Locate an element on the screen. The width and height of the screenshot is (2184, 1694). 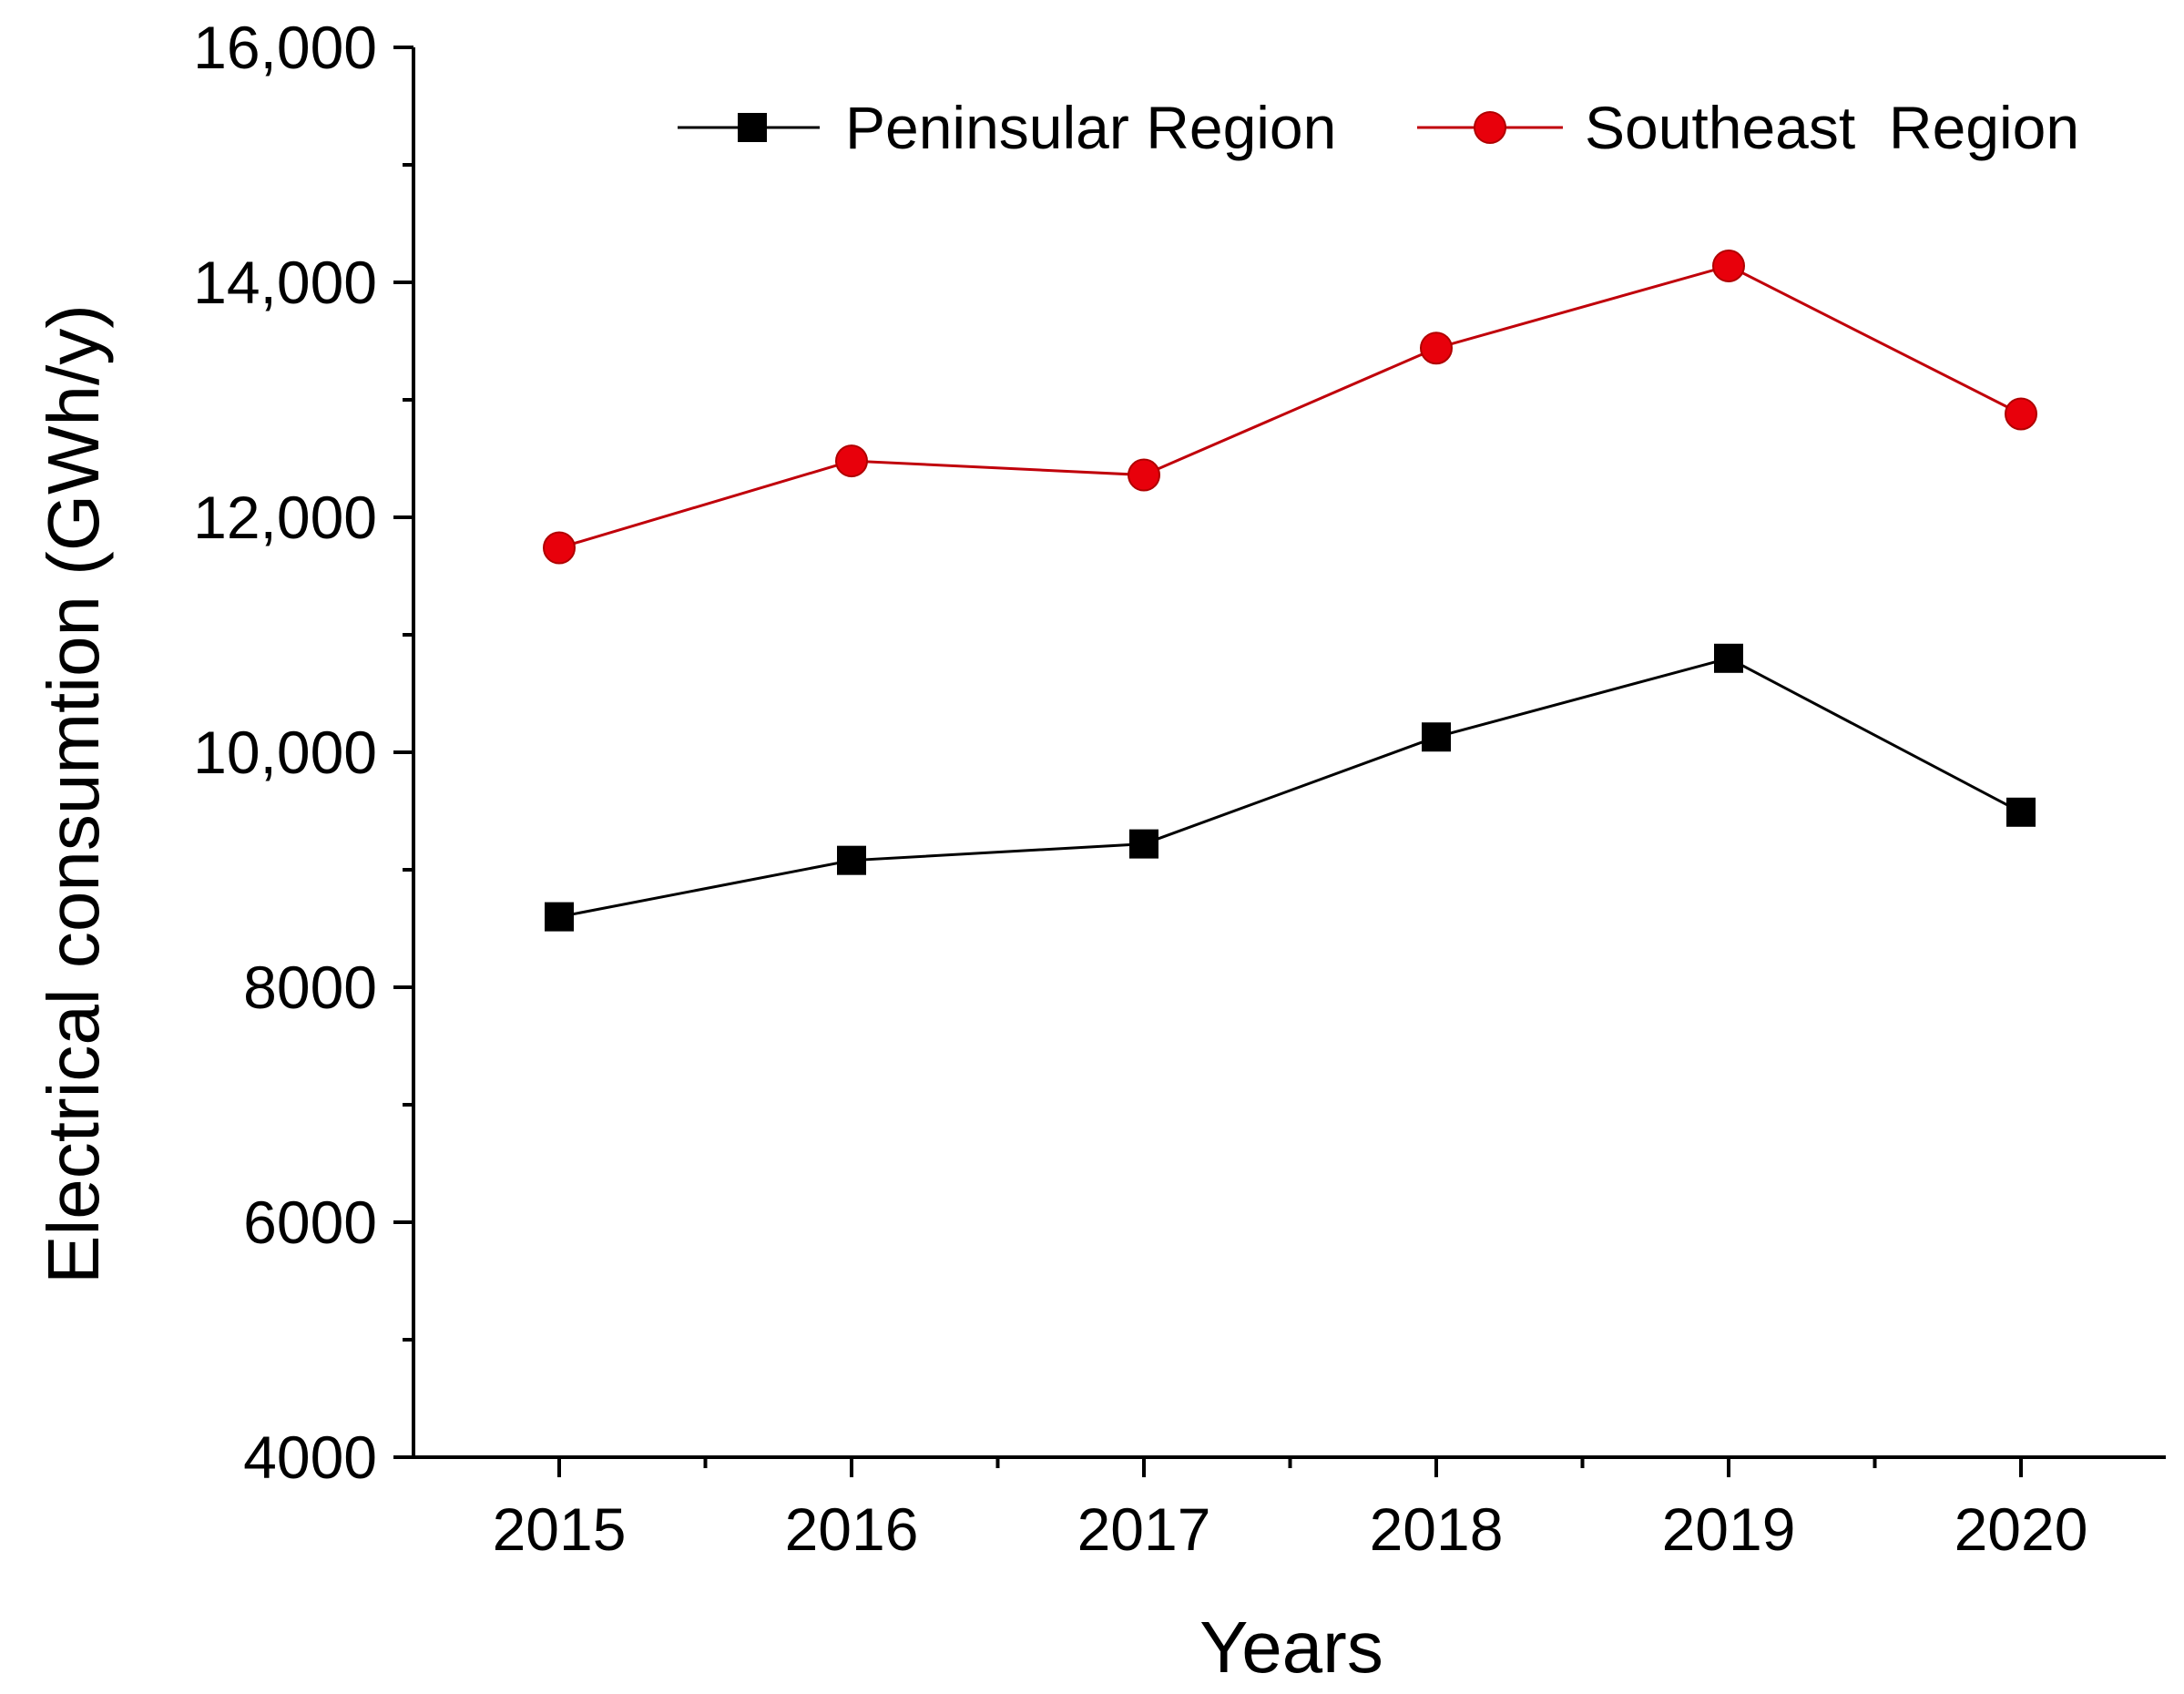
y-tick-label: 8000 is located at coordinates (310, 987).